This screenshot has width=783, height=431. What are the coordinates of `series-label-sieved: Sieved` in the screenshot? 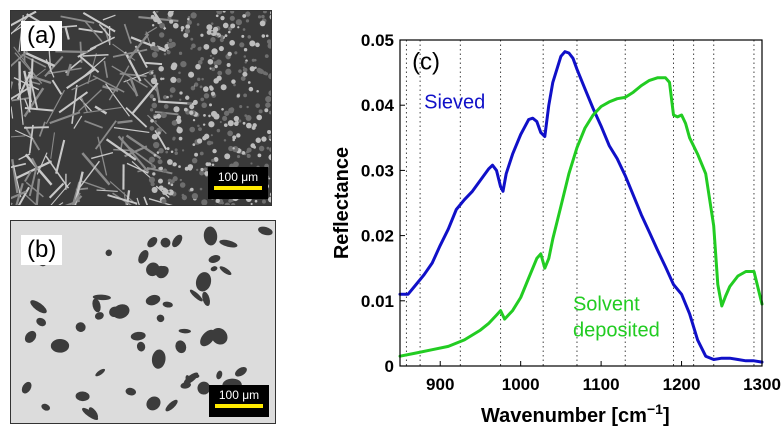 It's located at (454, 102).